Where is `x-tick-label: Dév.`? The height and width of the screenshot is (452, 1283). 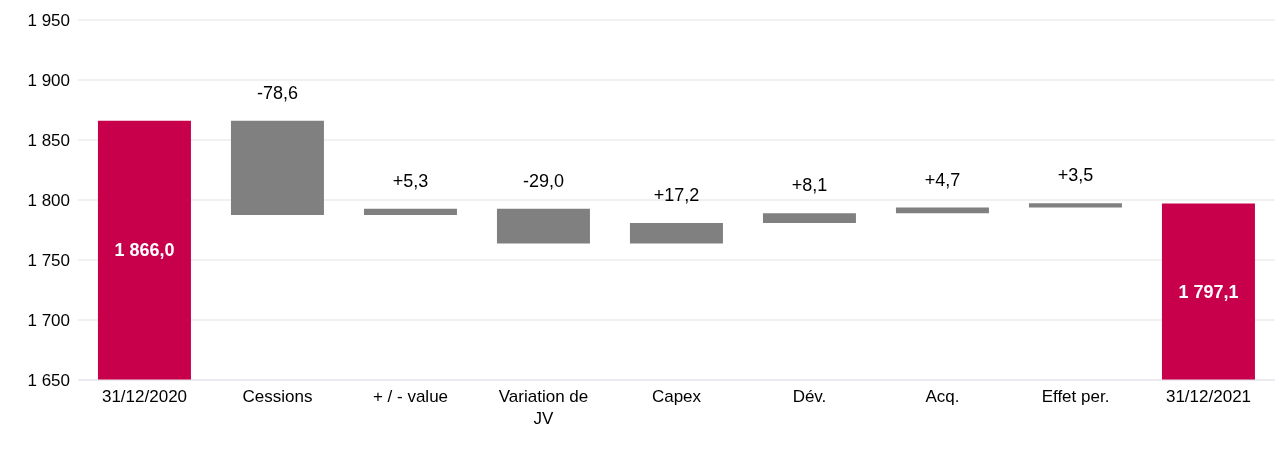
x-tick-label: Dév. is located at coordinates (809, 396).